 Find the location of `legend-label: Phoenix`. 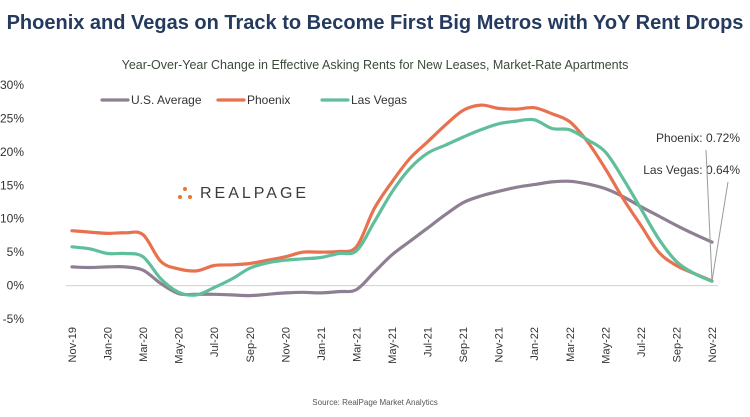

legend-label: Phoenix is located at coordinates (268, 100).